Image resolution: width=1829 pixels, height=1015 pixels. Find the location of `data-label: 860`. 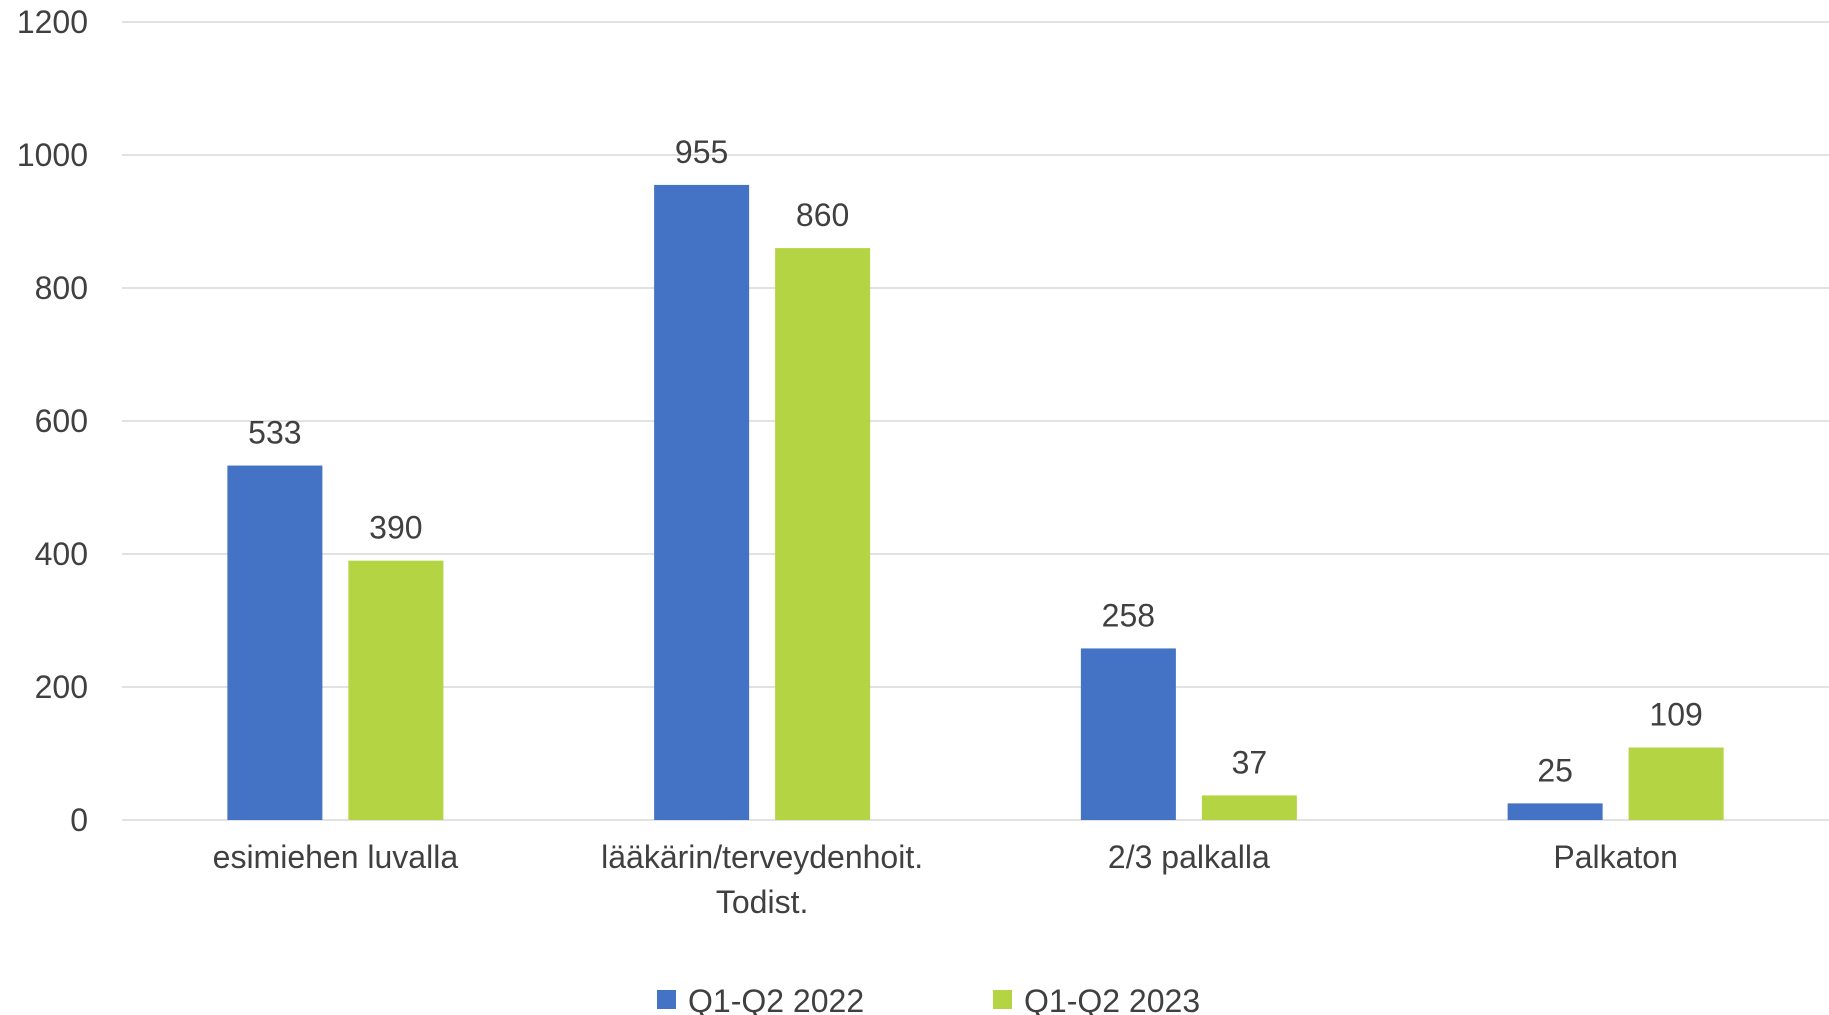

data-label: 860 is located at coordinates (822, 215).